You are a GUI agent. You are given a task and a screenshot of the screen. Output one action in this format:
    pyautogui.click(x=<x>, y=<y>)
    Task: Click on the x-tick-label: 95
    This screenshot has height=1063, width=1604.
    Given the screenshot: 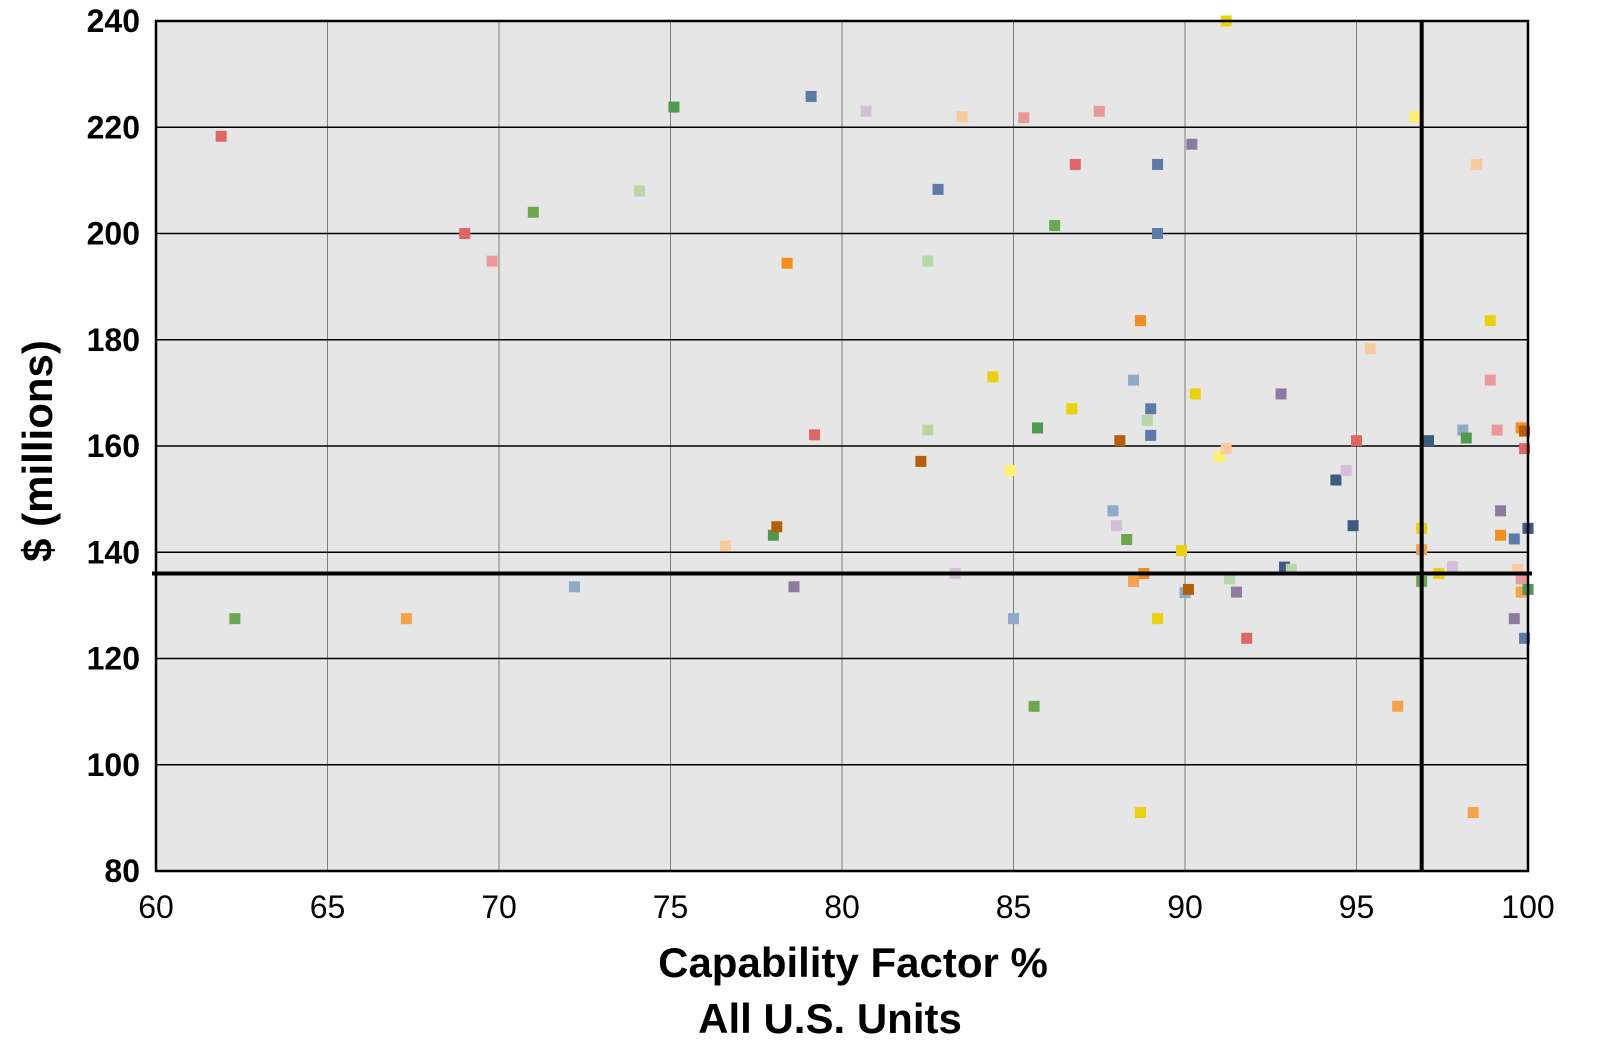 What is the action you would take?
    pyautogui.click(x=1357, y=907)
    